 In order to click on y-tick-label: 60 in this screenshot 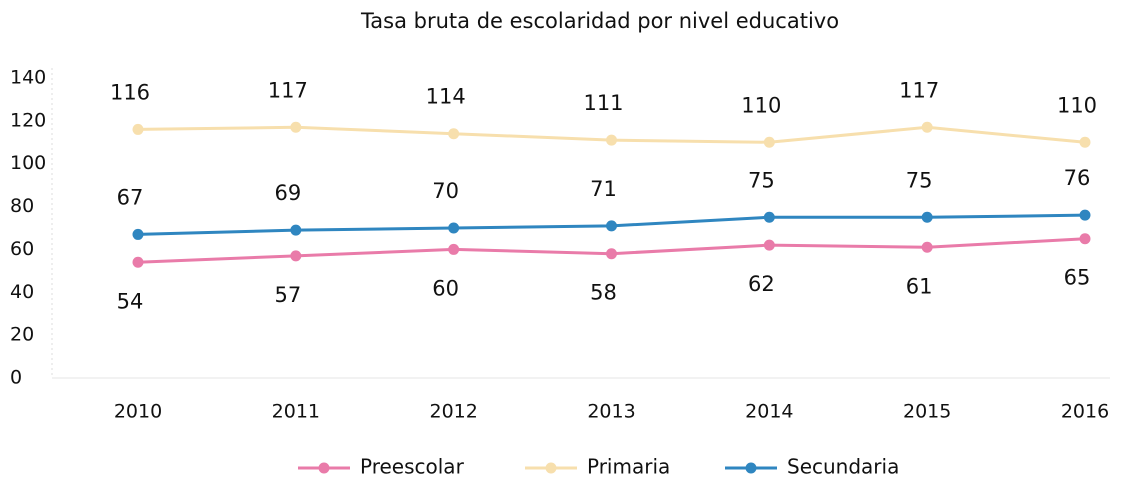, I will do `click(22, 249)`.